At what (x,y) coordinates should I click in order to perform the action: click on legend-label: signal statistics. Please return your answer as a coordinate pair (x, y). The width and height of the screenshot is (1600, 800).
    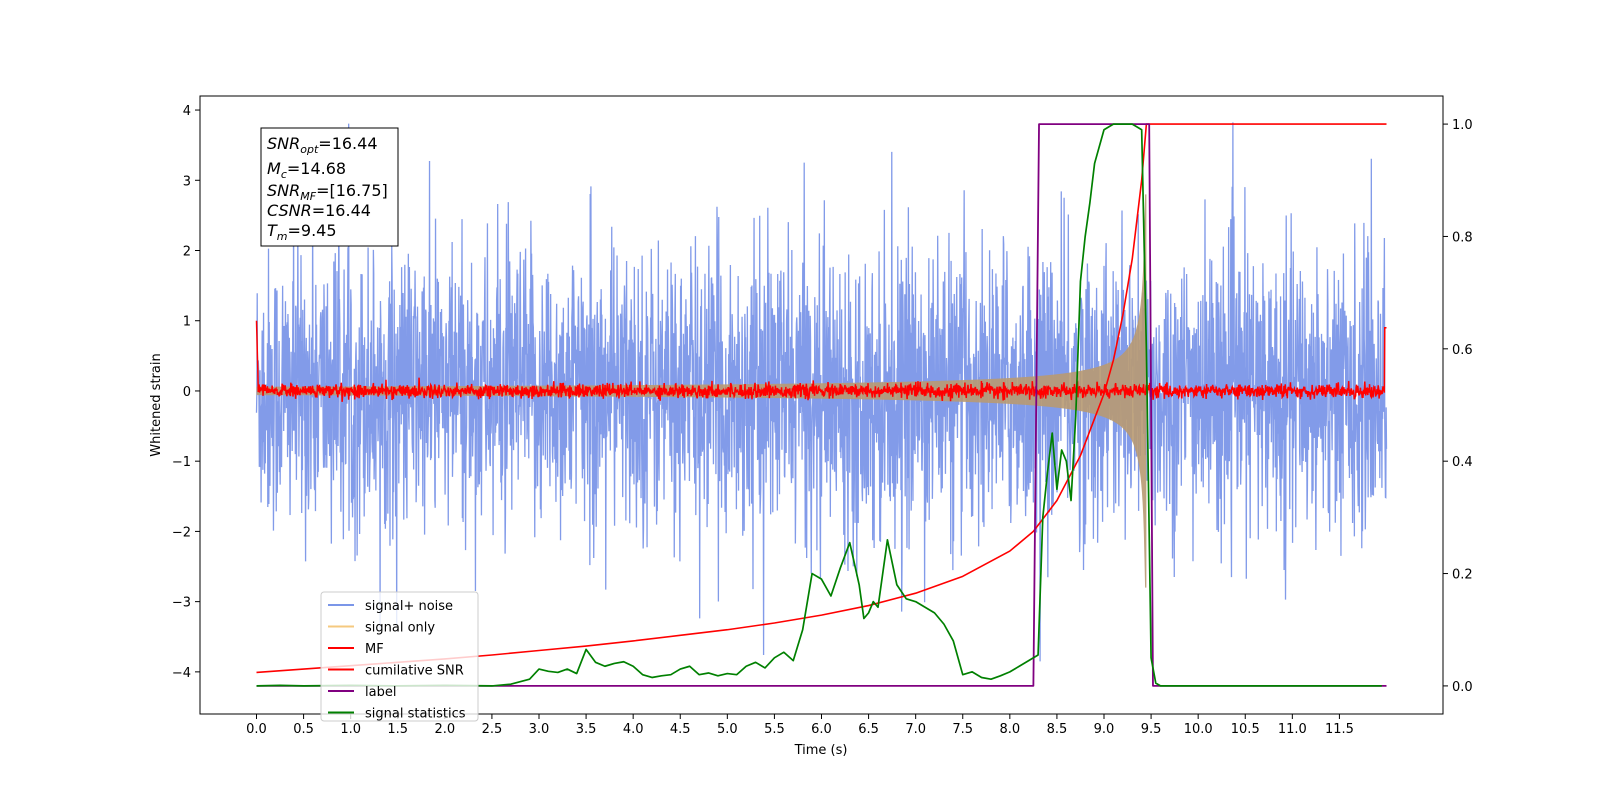
    Looking at the image, I should click on (415, 714).